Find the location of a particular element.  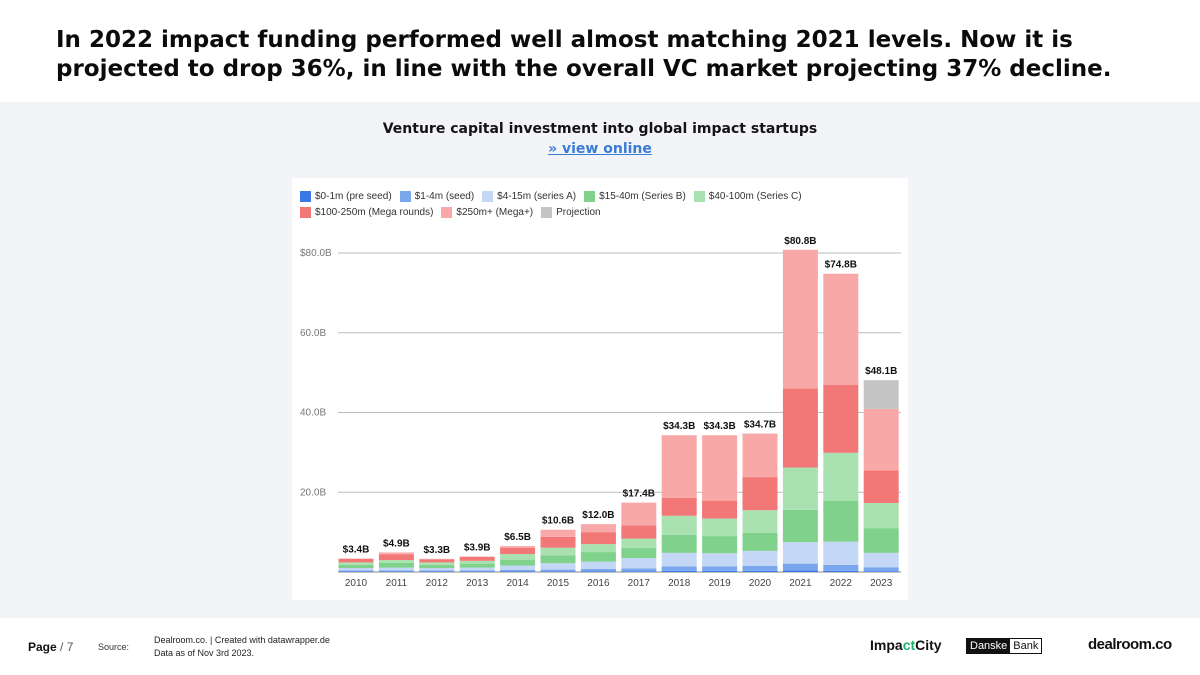

legend-label: $40-100m (Series C) is located at coordinates (755, 196).